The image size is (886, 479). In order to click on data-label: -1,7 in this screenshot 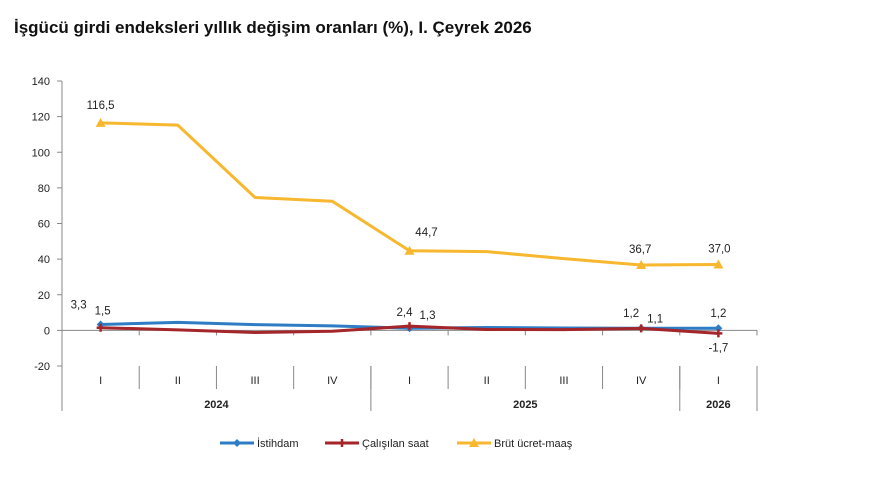, I will do `click(718, 348)`.